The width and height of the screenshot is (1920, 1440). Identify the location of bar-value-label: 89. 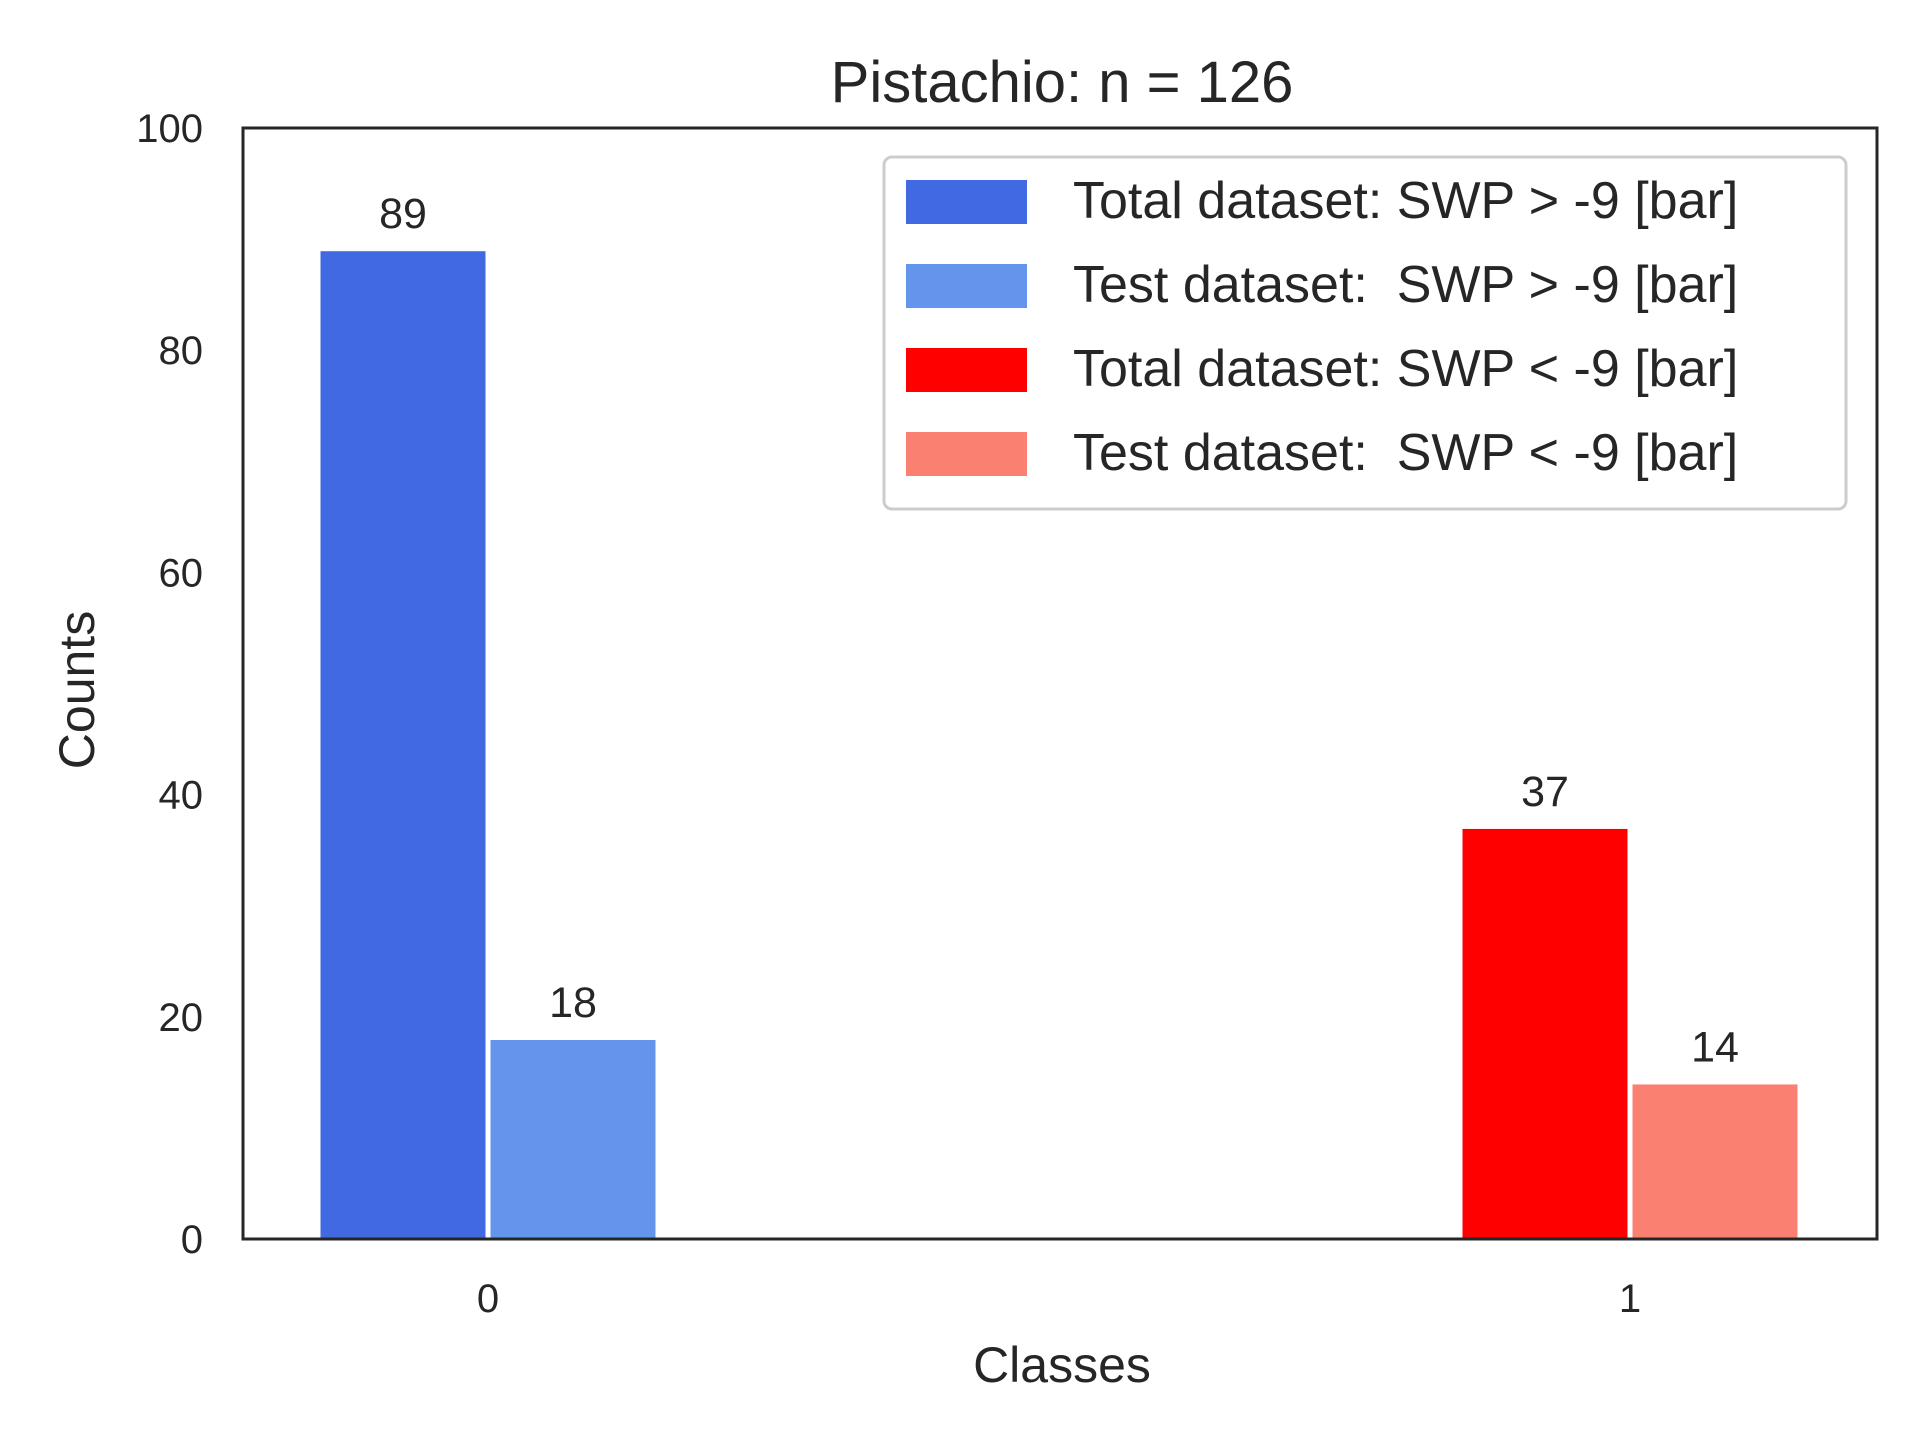
(403, 214).